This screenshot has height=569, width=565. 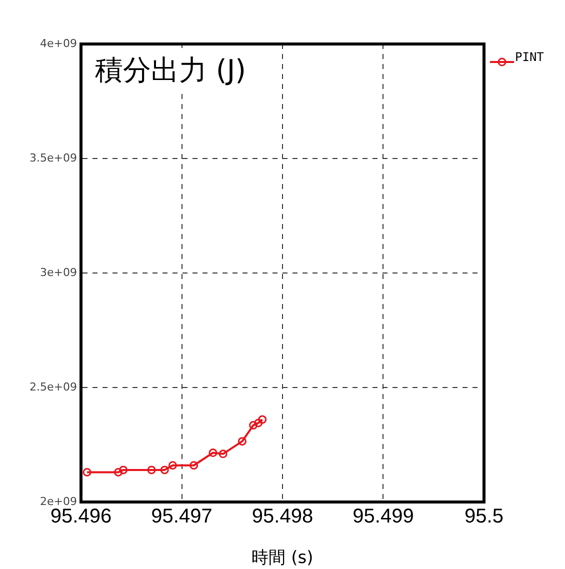 What do you see at coordinates (81, 517) in the screenshot?
I see `x-tick-label: 95.496` at bounding box center [81, 517].